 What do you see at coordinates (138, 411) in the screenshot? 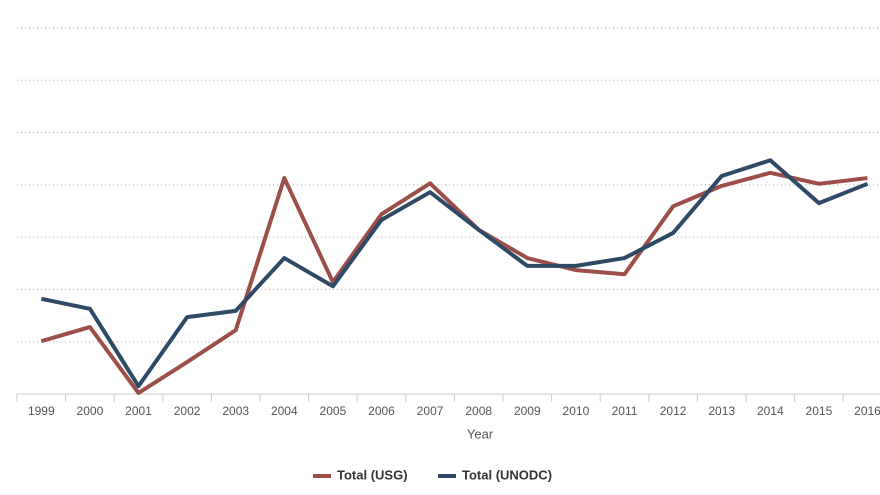
I see `x-tick-label: 2001` at bounding box center [138, 411].